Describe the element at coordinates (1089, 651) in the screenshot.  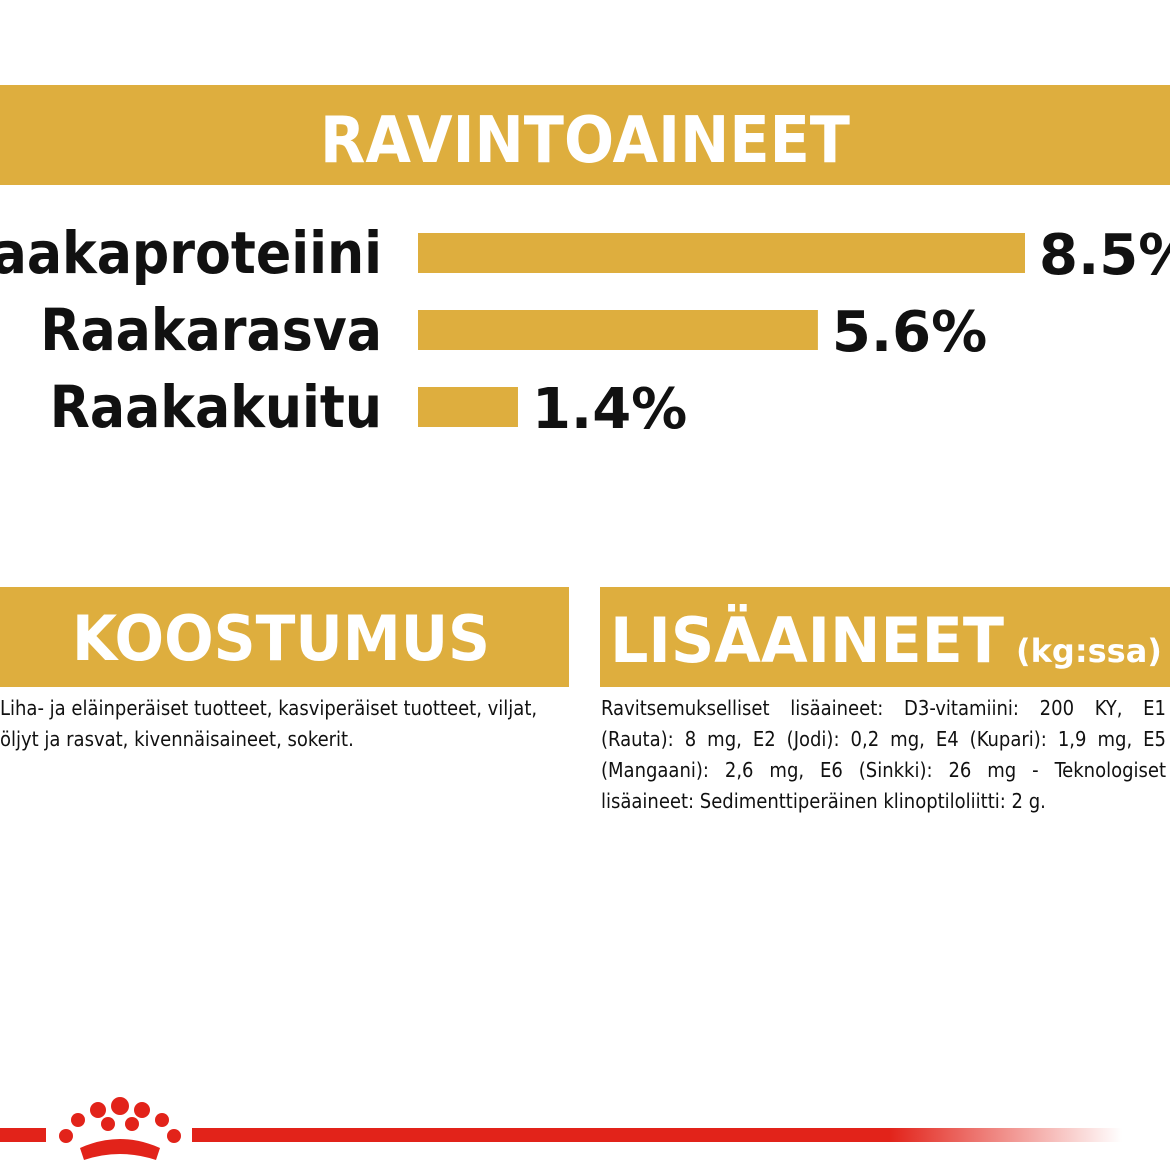
I see `additives-unit: (kg:ssa)` at that location.